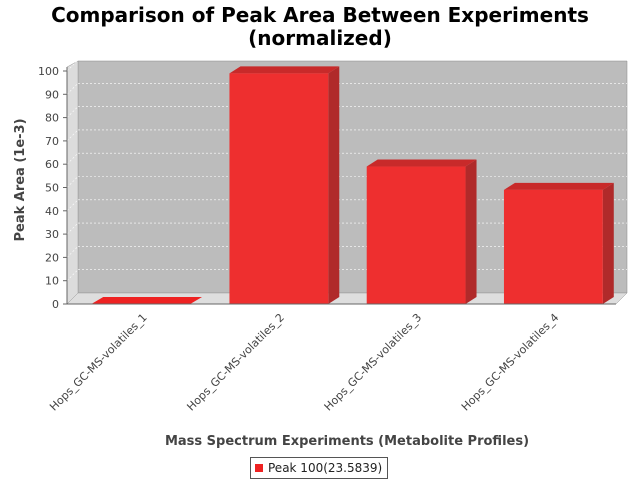 The image size is (640, 480). Describe the element at coordinates (55, 304) in the screenshot. I see `y-tick-label: 0` at that location.